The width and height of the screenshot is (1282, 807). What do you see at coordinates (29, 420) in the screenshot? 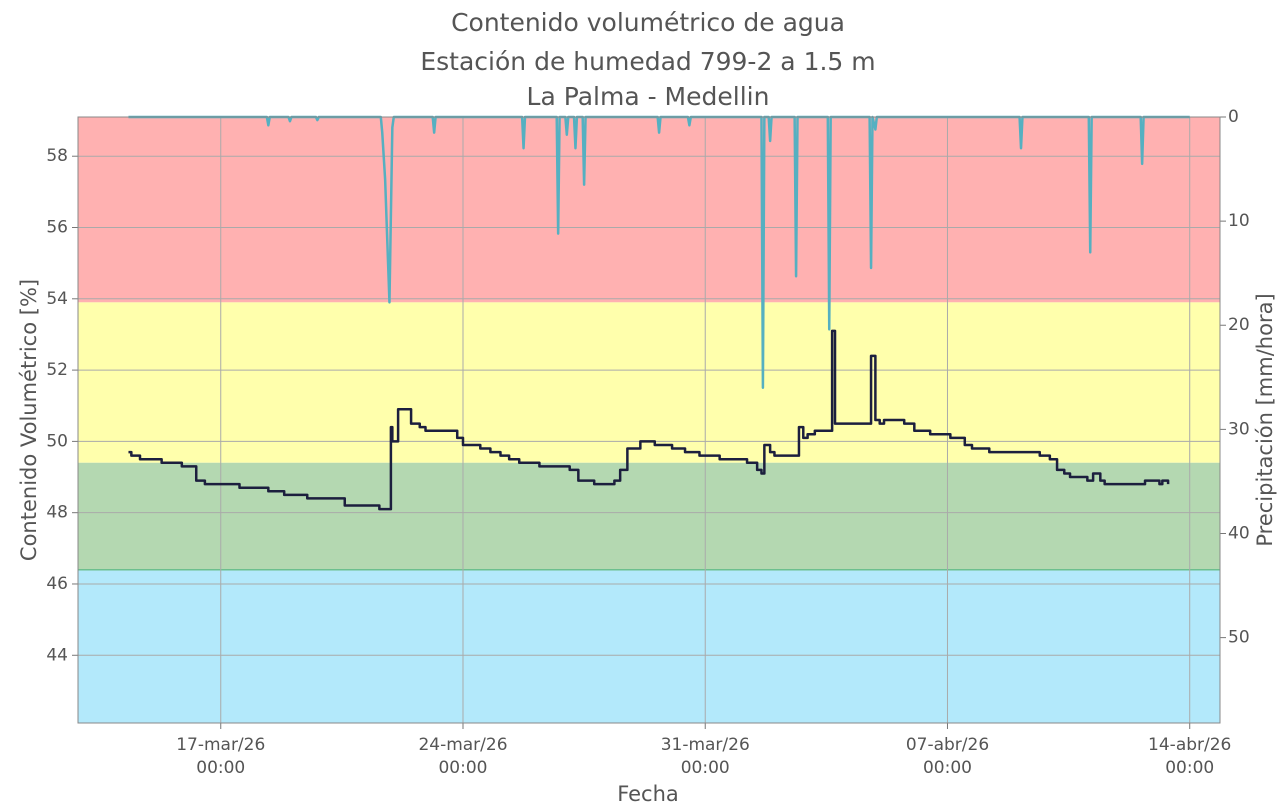
I see `y-axis-label: Contenido Volumétrico [%]` at bounding box center [29, 420].